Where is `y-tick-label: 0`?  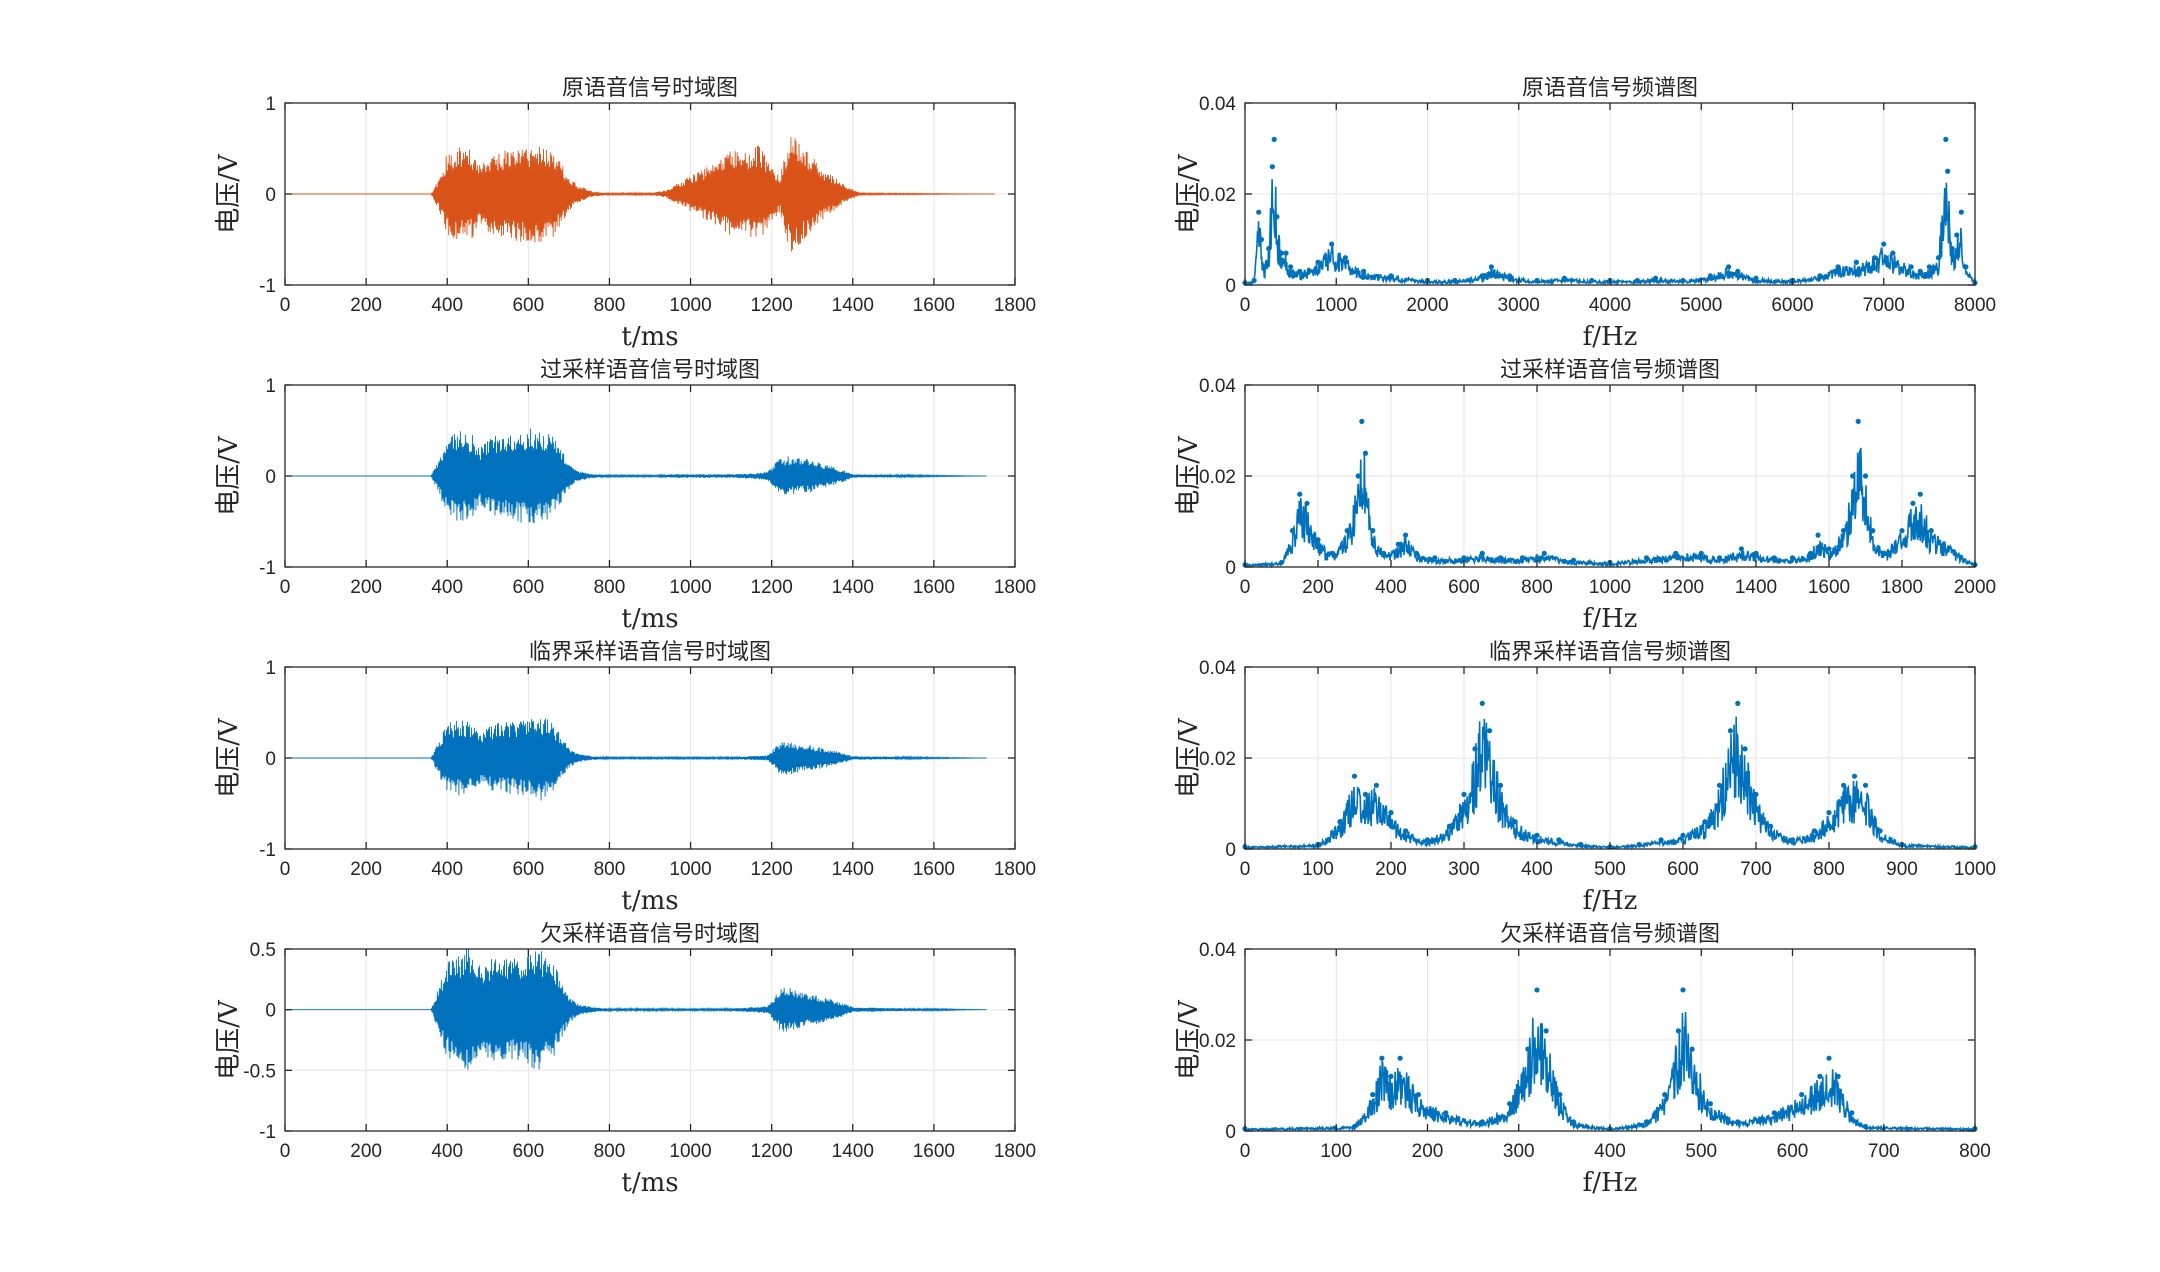
y-tick-label: 0 is located at coordinates (270, 477).